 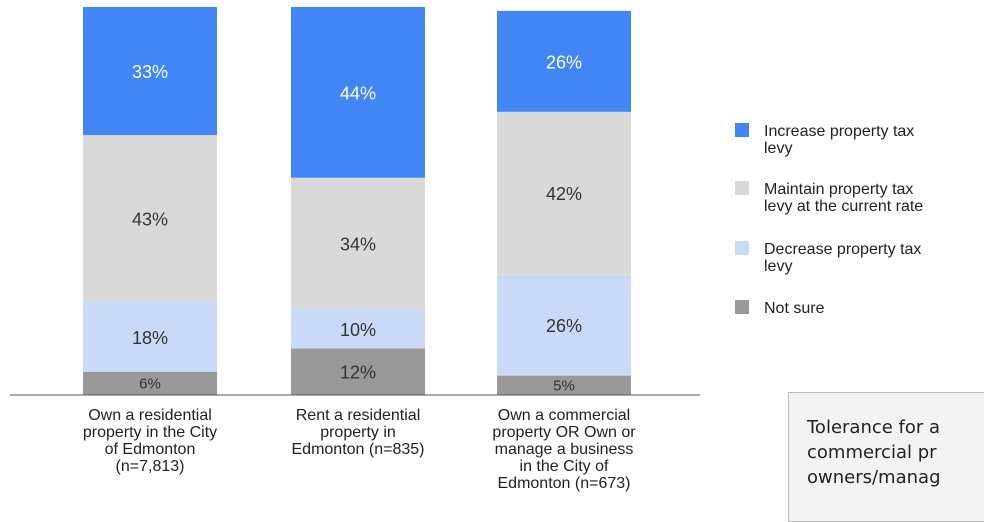 What do you see at coordinates (839, 140) in the screenshot?
I see `legend-label: Increase property tax levy` at bounding box center [839, 140].